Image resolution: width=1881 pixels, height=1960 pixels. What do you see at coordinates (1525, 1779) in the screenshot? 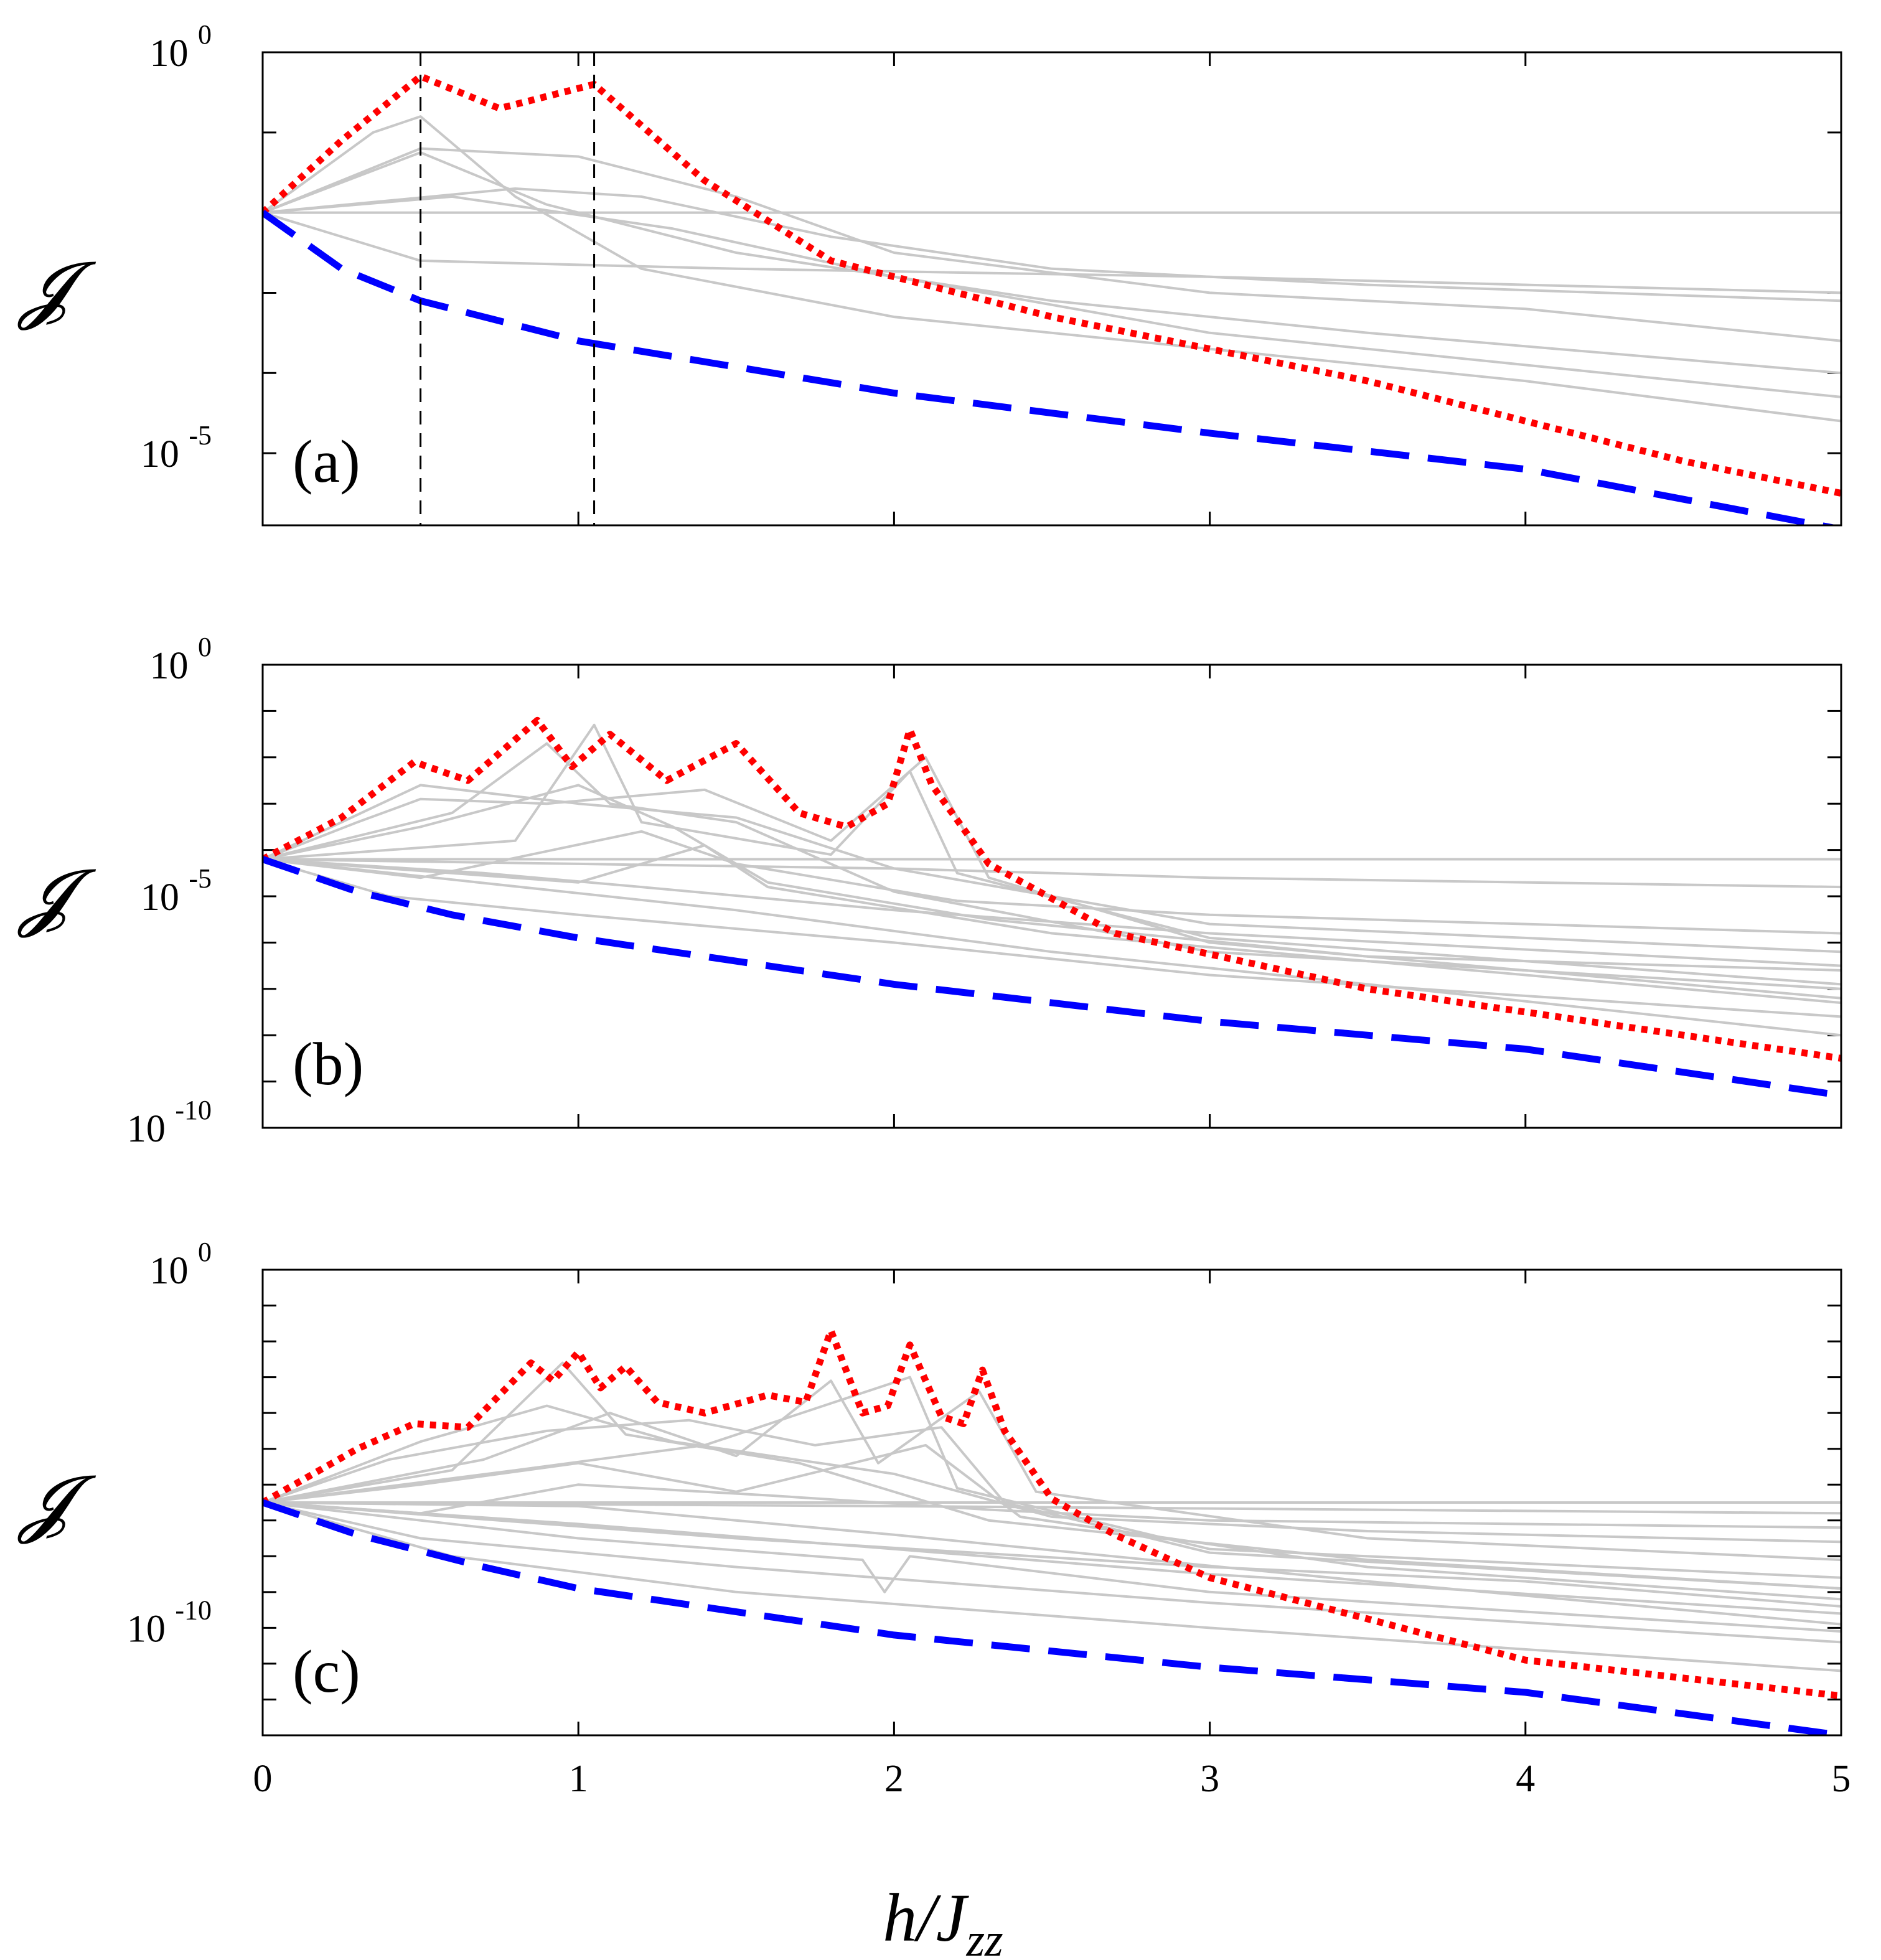
I see `x-tick-label: 4` at bounding box center [1525, 1779].